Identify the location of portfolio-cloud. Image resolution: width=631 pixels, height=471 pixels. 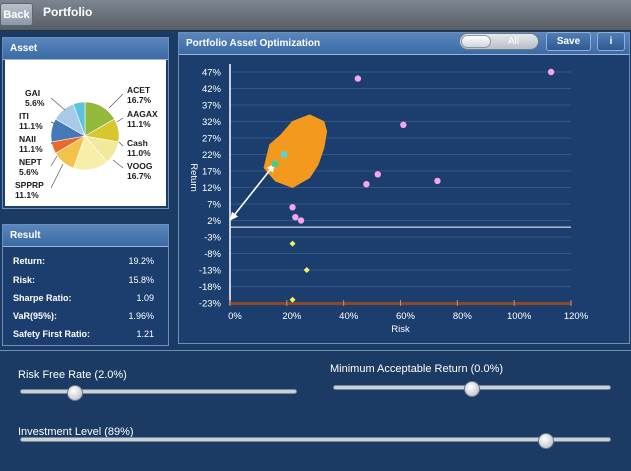
(295, 151).